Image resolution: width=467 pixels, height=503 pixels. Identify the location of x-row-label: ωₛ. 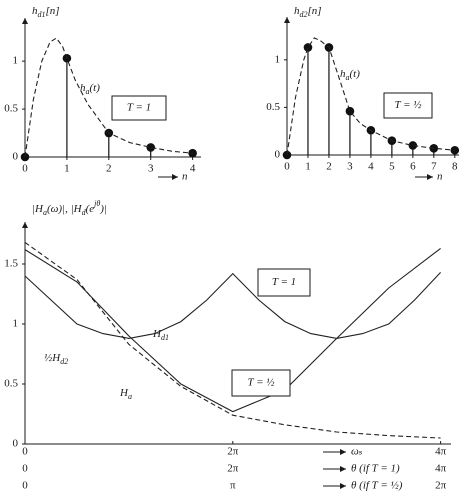
(357, 452).